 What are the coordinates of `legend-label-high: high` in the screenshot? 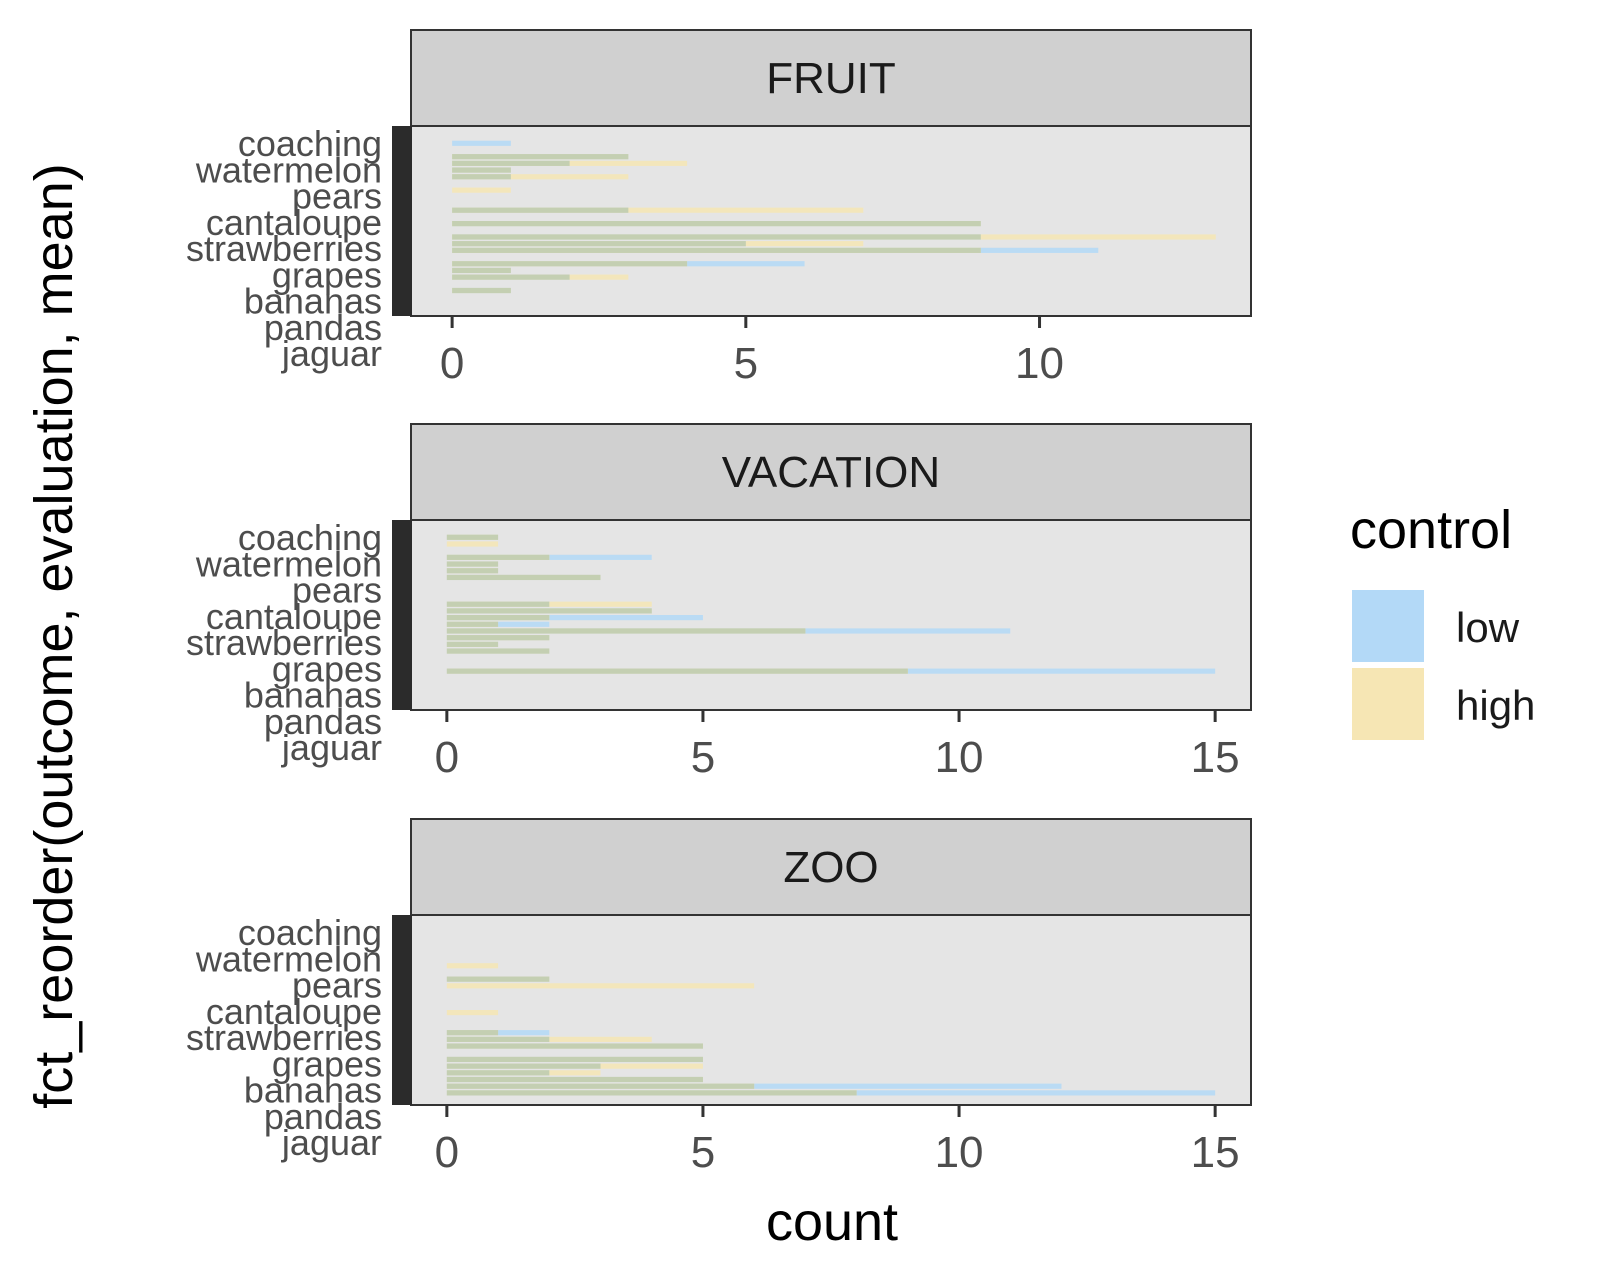 It's located at (1495, 705).